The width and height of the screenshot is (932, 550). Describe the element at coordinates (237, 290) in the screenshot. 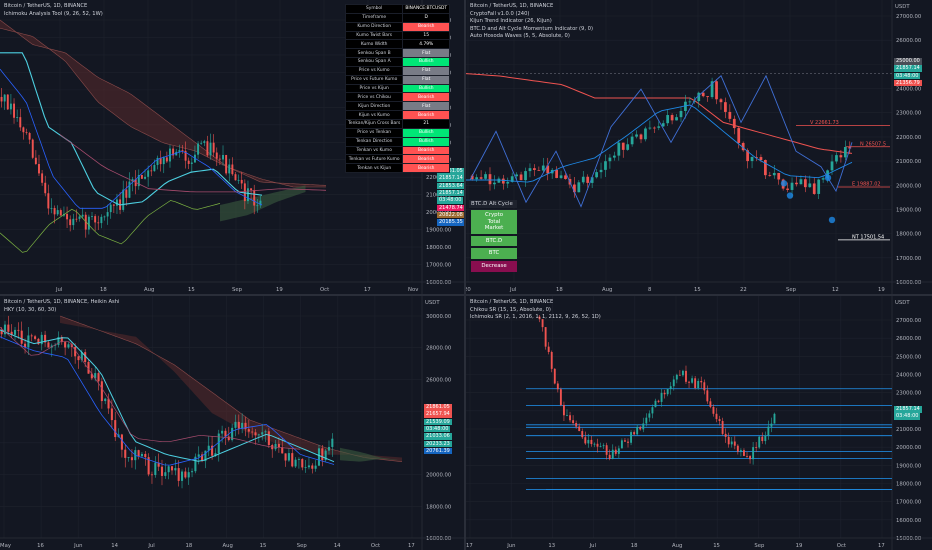

I see `time-axis-label: Sep` at that location.